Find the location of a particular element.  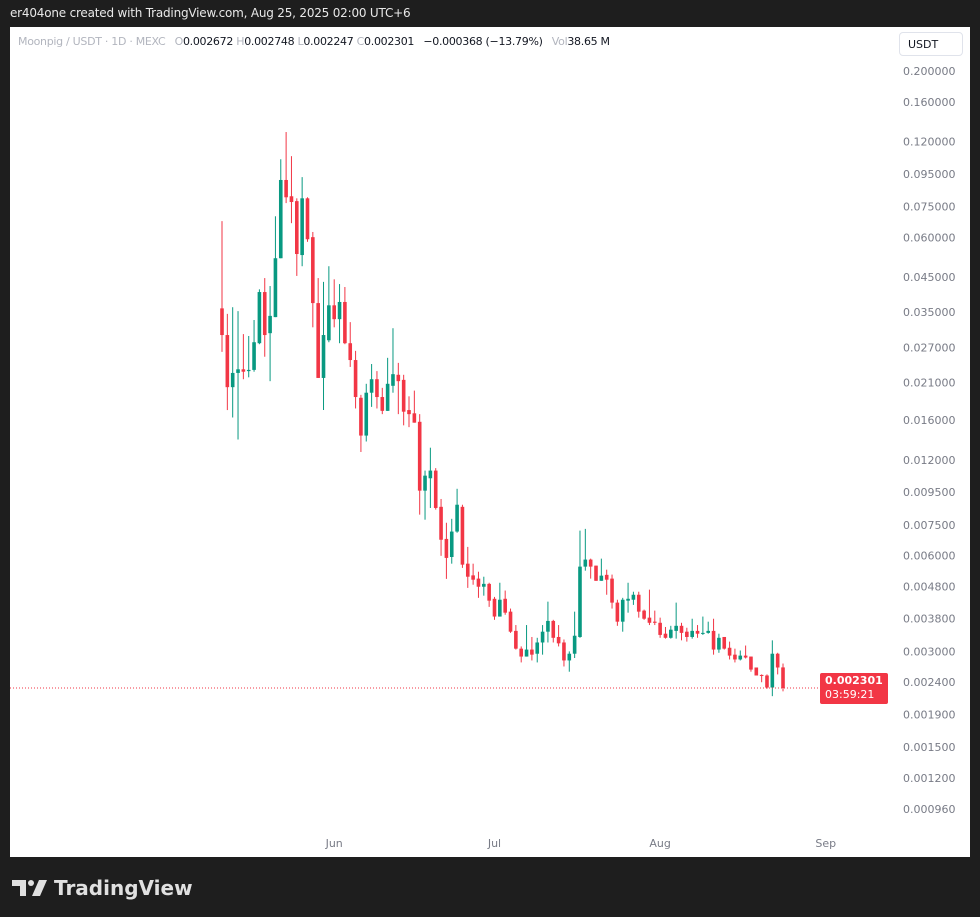

brand-name: TradingView is located at coordinates (123, 888).